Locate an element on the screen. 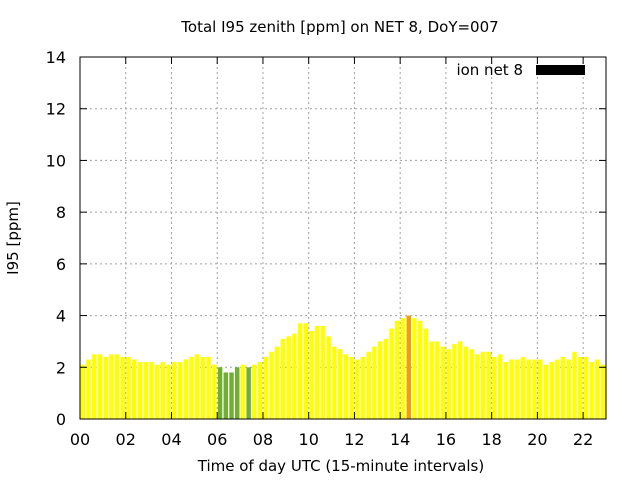 The image size is (640, 480). x-tick-label: 14 is located at coordinates (400, 439).